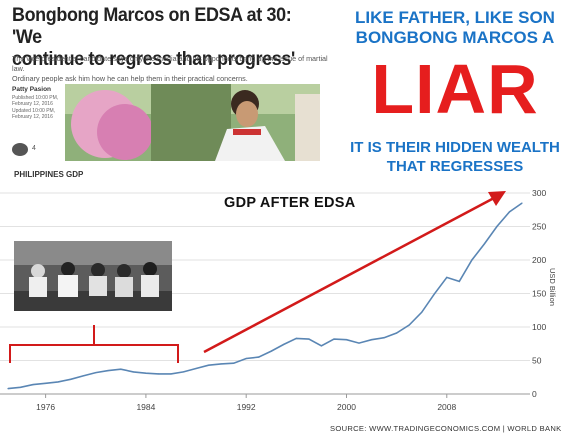 The image size is (585, 440). I want to click on updated-date: Updated 10:00 PM, February 12, 2016, so click(33, 114).